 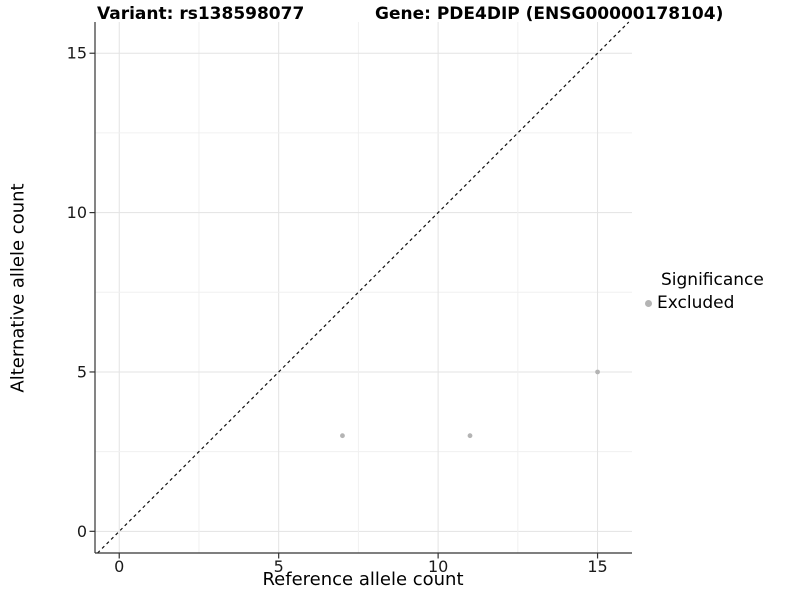 I want to click on x-axis-label: Reference allele count, so click(x=363, y=579).